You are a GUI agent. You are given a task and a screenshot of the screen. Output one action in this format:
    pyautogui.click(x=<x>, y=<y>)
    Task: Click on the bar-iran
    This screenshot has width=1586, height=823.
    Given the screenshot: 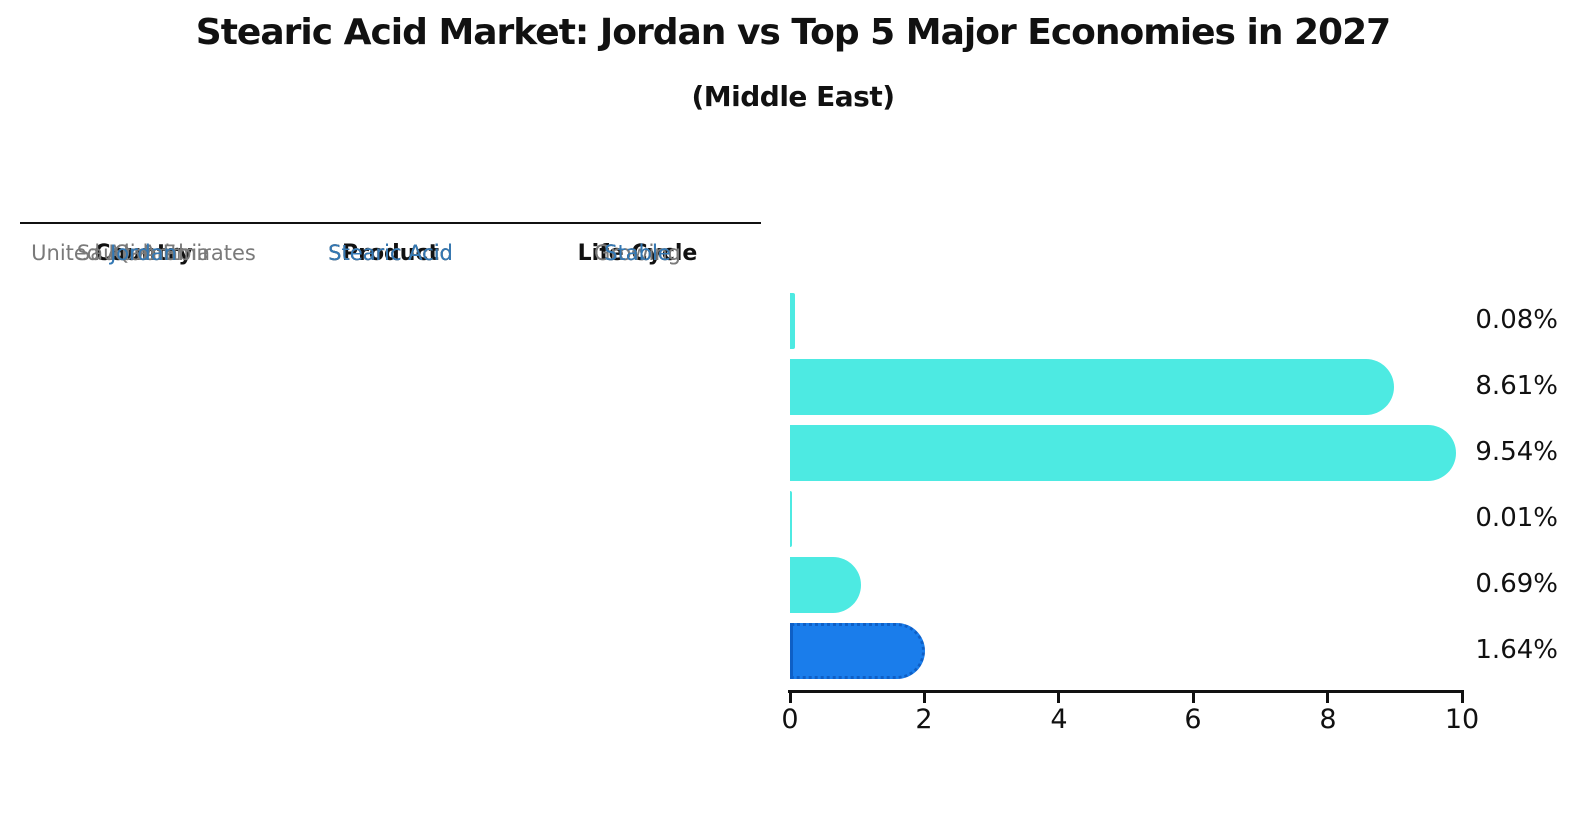 What is the action you would take?
    pyautogui.click(x=1123, y=453)
    